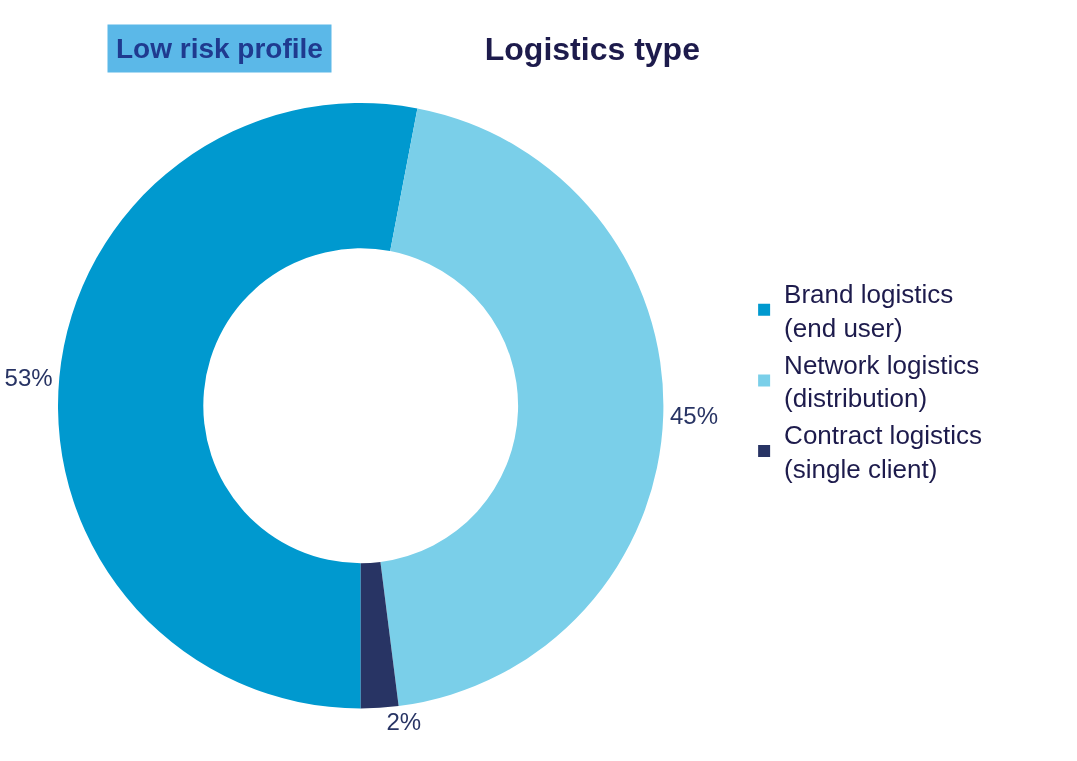 Image resolution: width=1077 pixels, height=761 pixels. I want to click on donut-slice, so click(379, 635).